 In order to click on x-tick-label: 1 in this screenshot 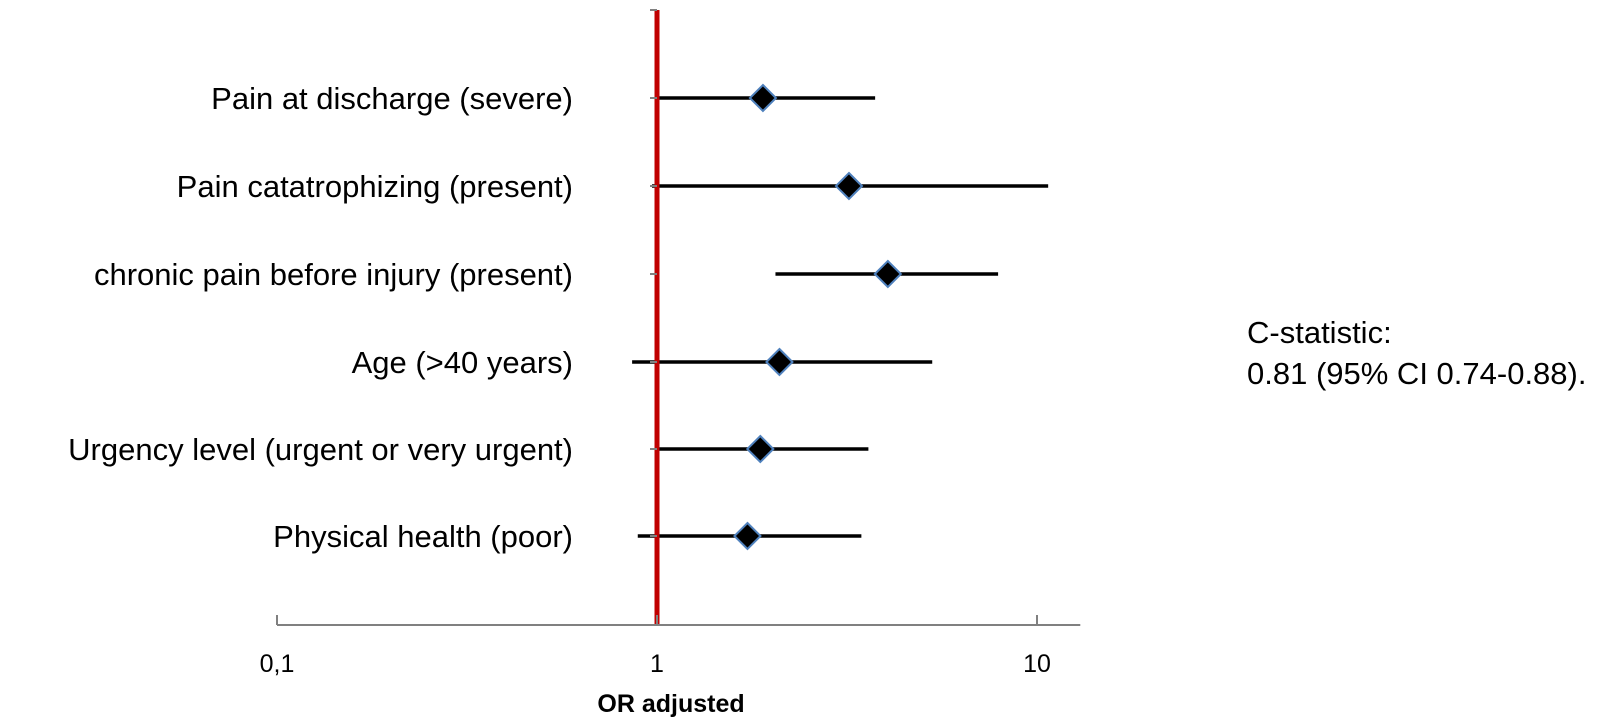, I will do `click(657, 664)`.